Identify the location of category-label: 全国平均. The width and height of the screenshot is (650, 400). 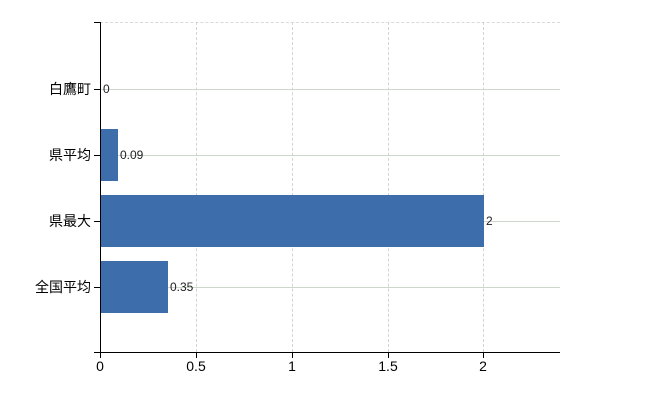
(63, 287).